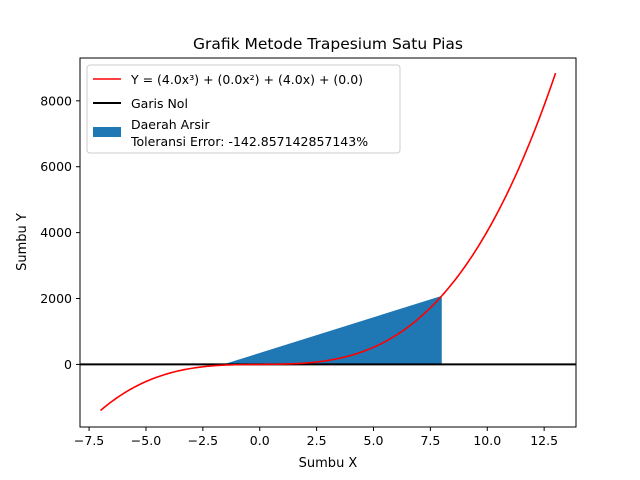 This screenshot has height=480, width=640. Describe the element at coordinates (89, 440) in the screenshot. I see `x-tick-label: −7.5` at that location.